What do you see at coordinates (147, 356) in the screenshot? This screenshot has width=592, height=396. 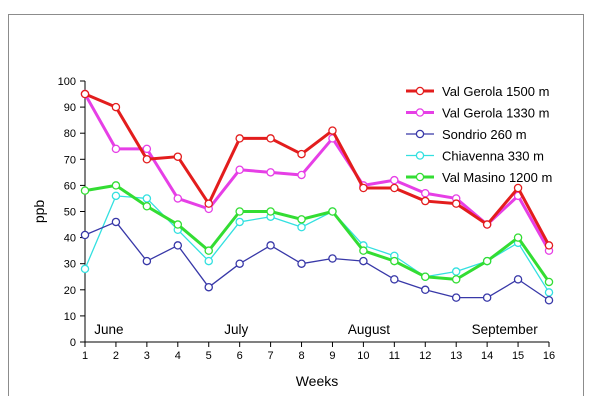 I see `x-tick-label: 3` at bounding box center [147, 356].